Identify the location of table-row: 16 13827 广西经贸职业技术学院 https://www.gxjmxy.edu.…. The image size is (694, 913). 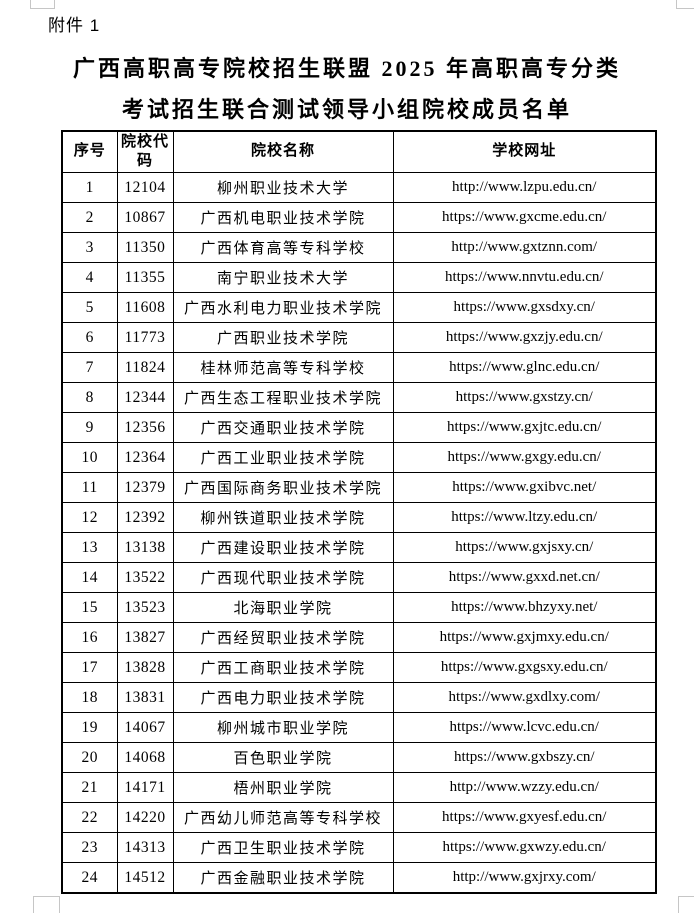
(359, 637).